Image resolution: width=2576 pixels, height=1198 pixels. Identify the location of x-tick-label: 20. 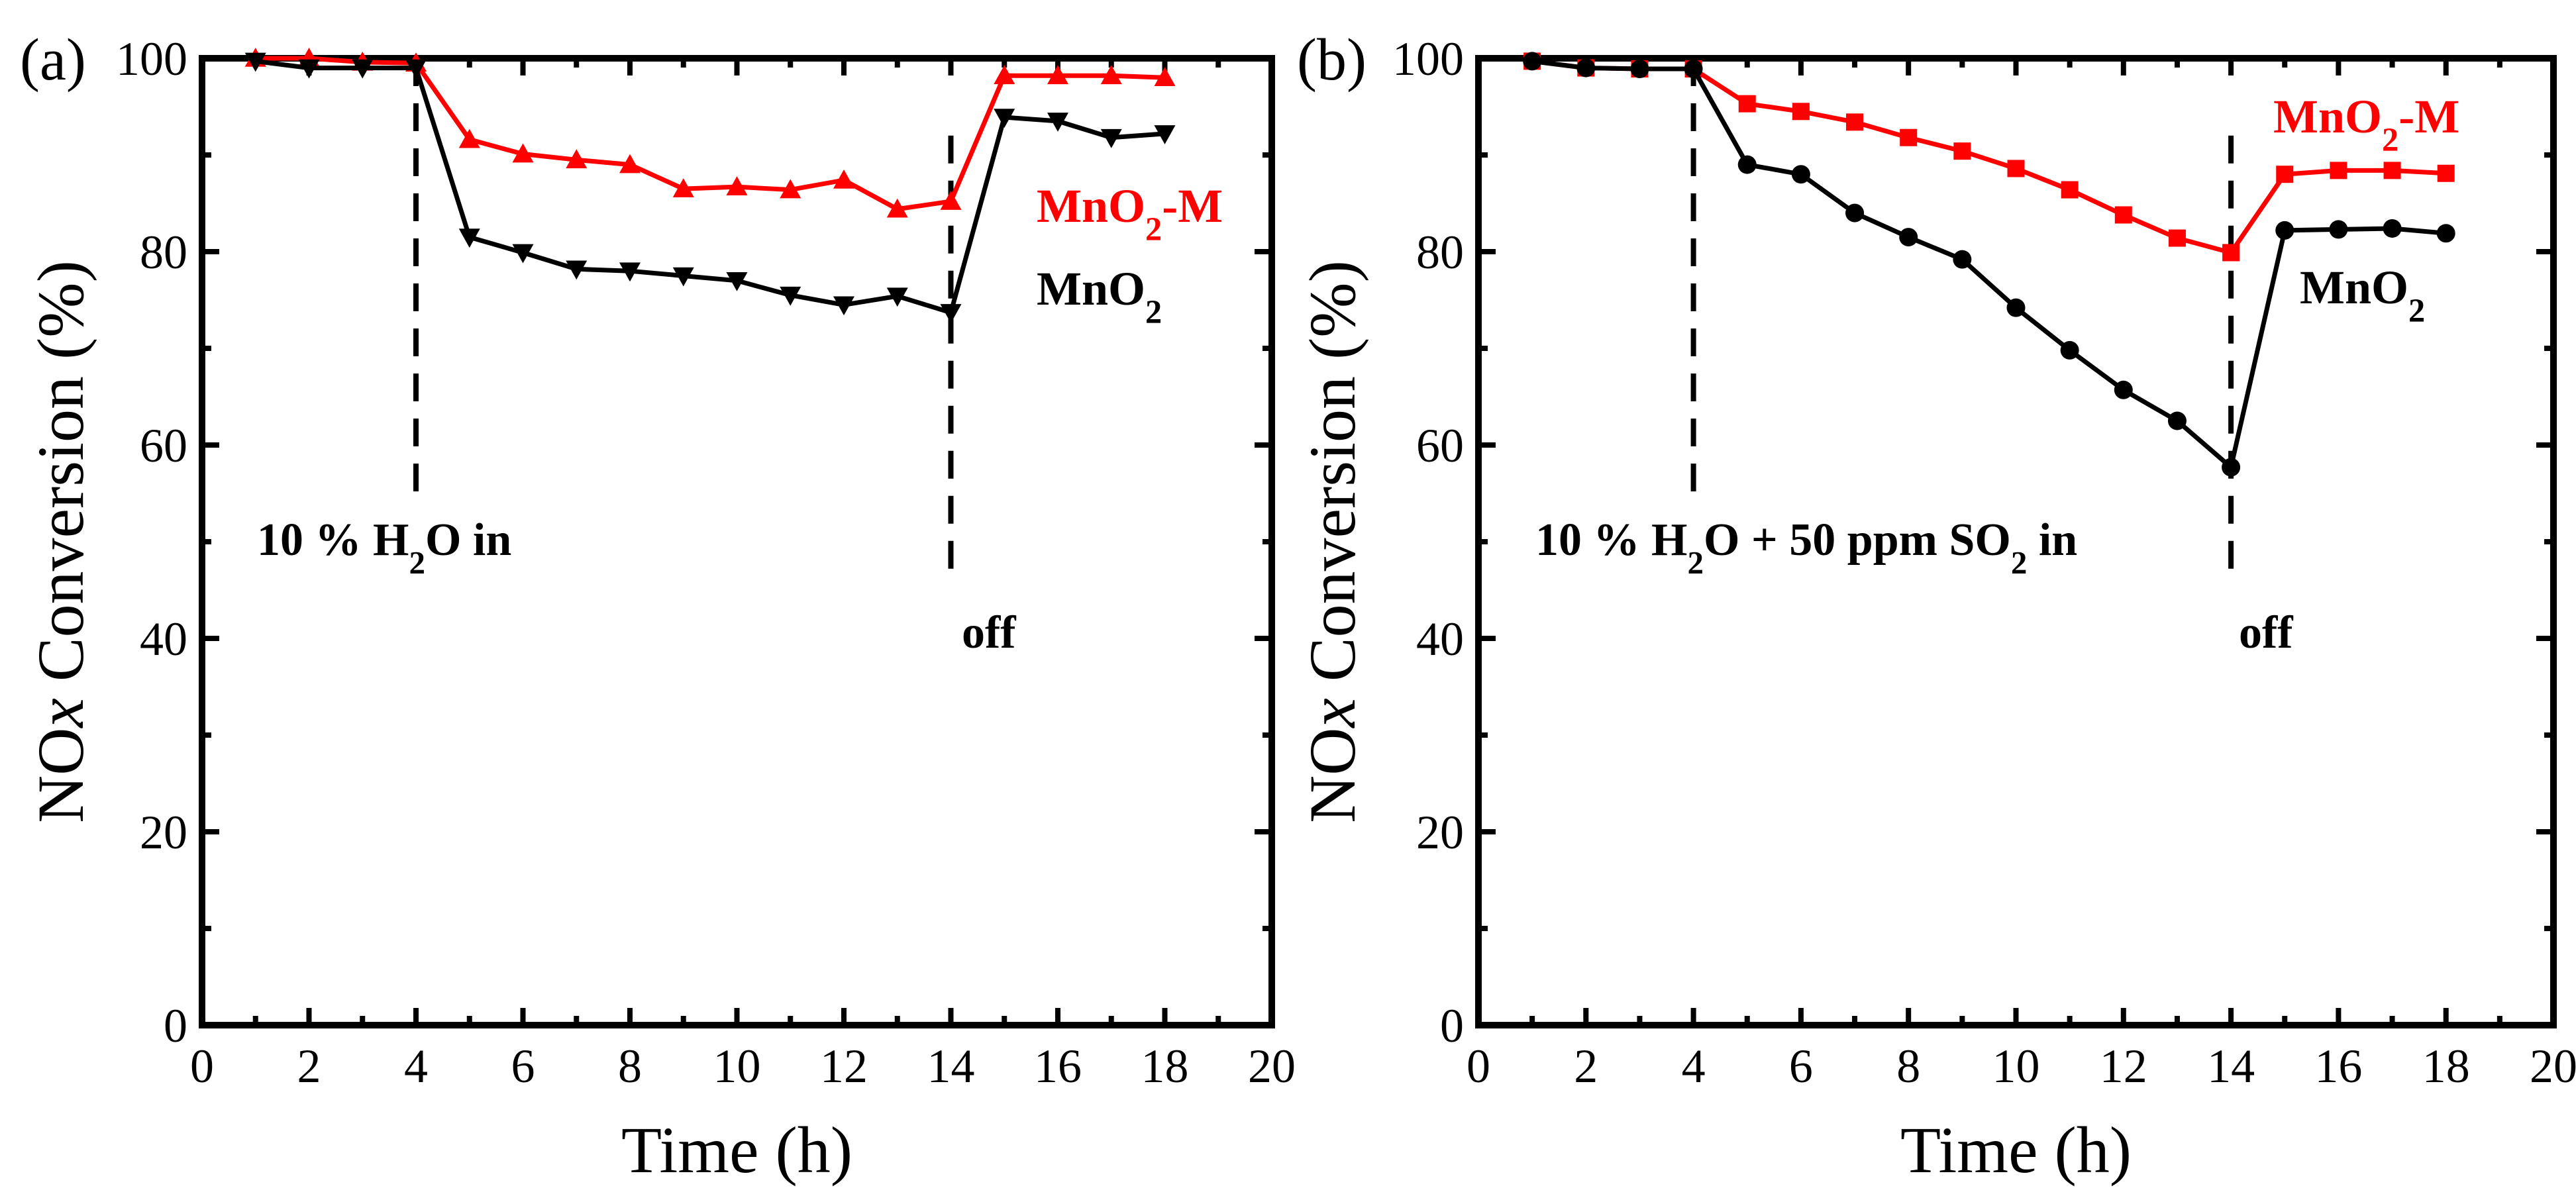
(2553, 1066).